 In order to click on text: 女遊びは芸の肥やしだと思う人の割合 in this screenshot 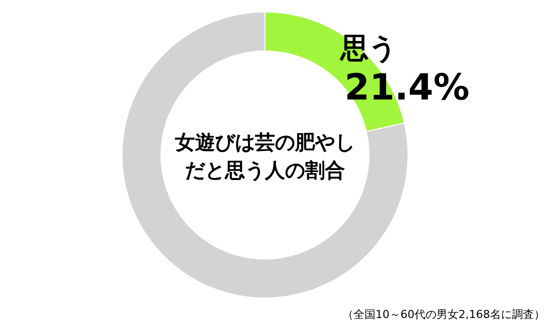, I will do `click(264, 156)`.